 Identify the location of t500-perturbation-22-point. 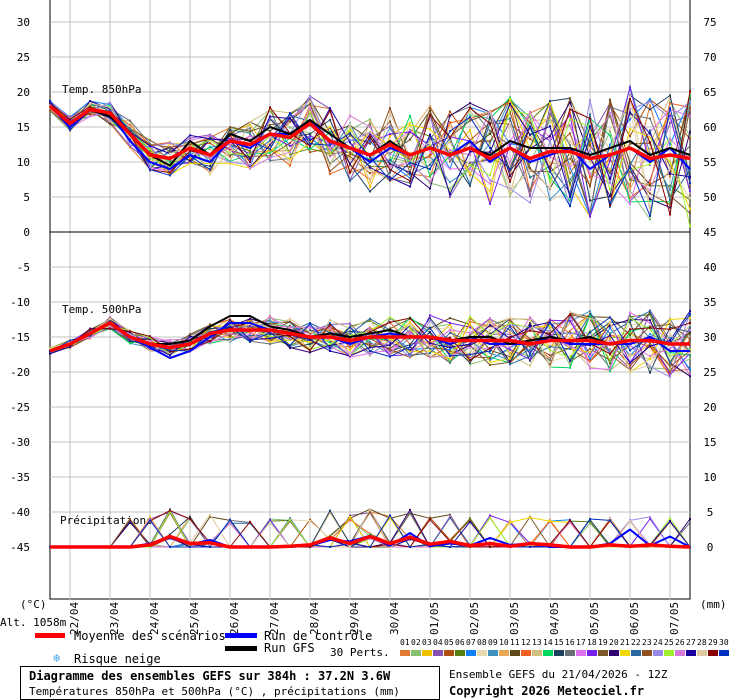
(90, 331).